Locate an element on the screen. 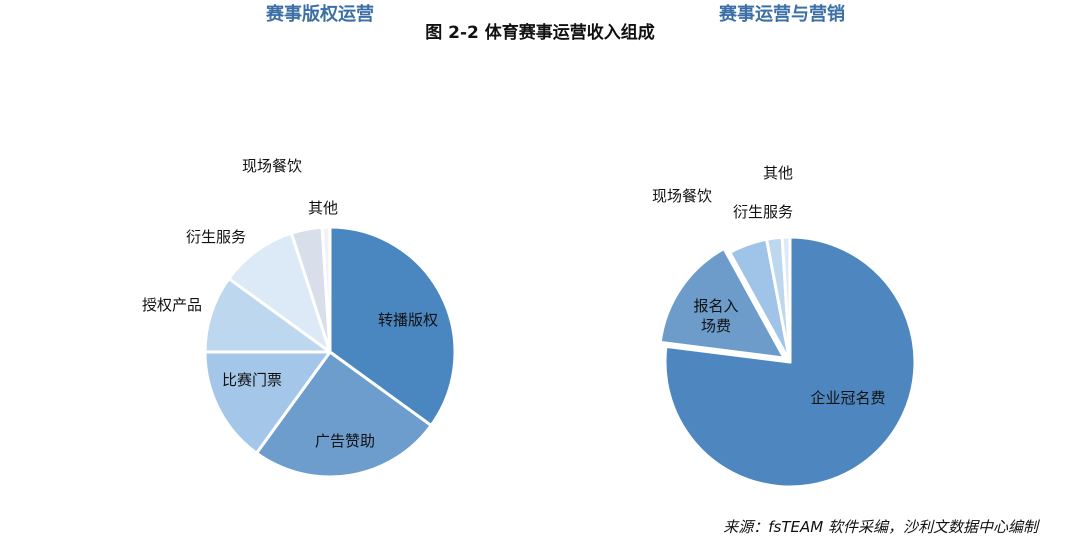 The image size is (1080, 555). source-note: 来源：fsTEAM 软件采编，沙利文数据中心编制 is located at coordinates (880, 527).